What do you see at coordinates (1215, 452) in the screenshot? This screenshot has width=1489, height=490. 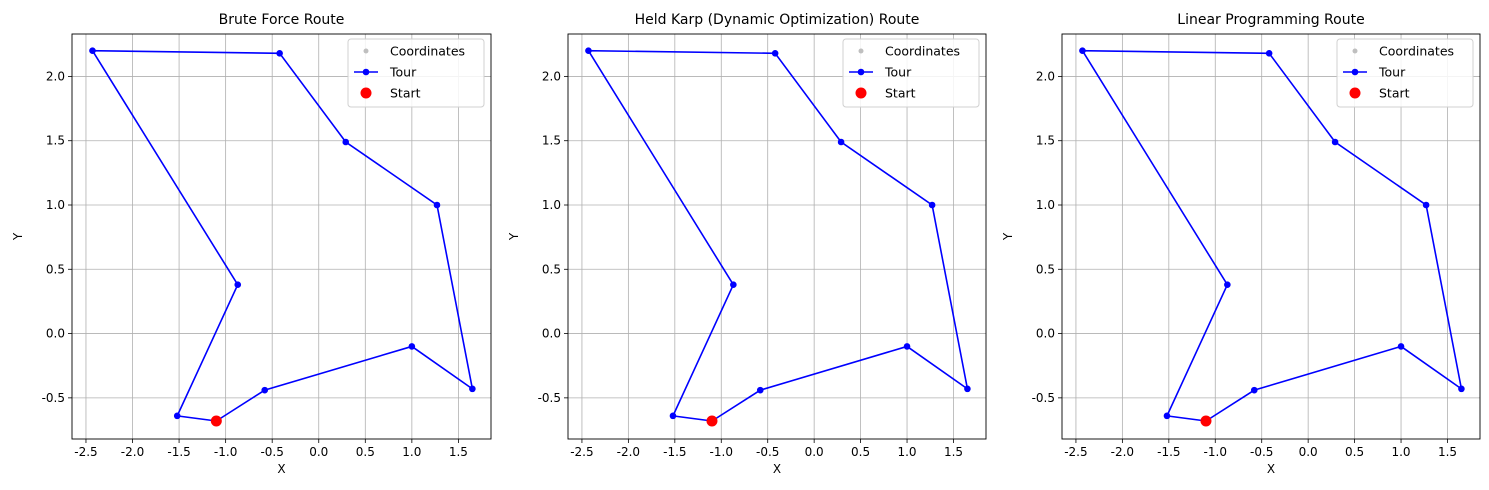 I see `x-tick-label: -1.0` at bounding box center [1215, 452].